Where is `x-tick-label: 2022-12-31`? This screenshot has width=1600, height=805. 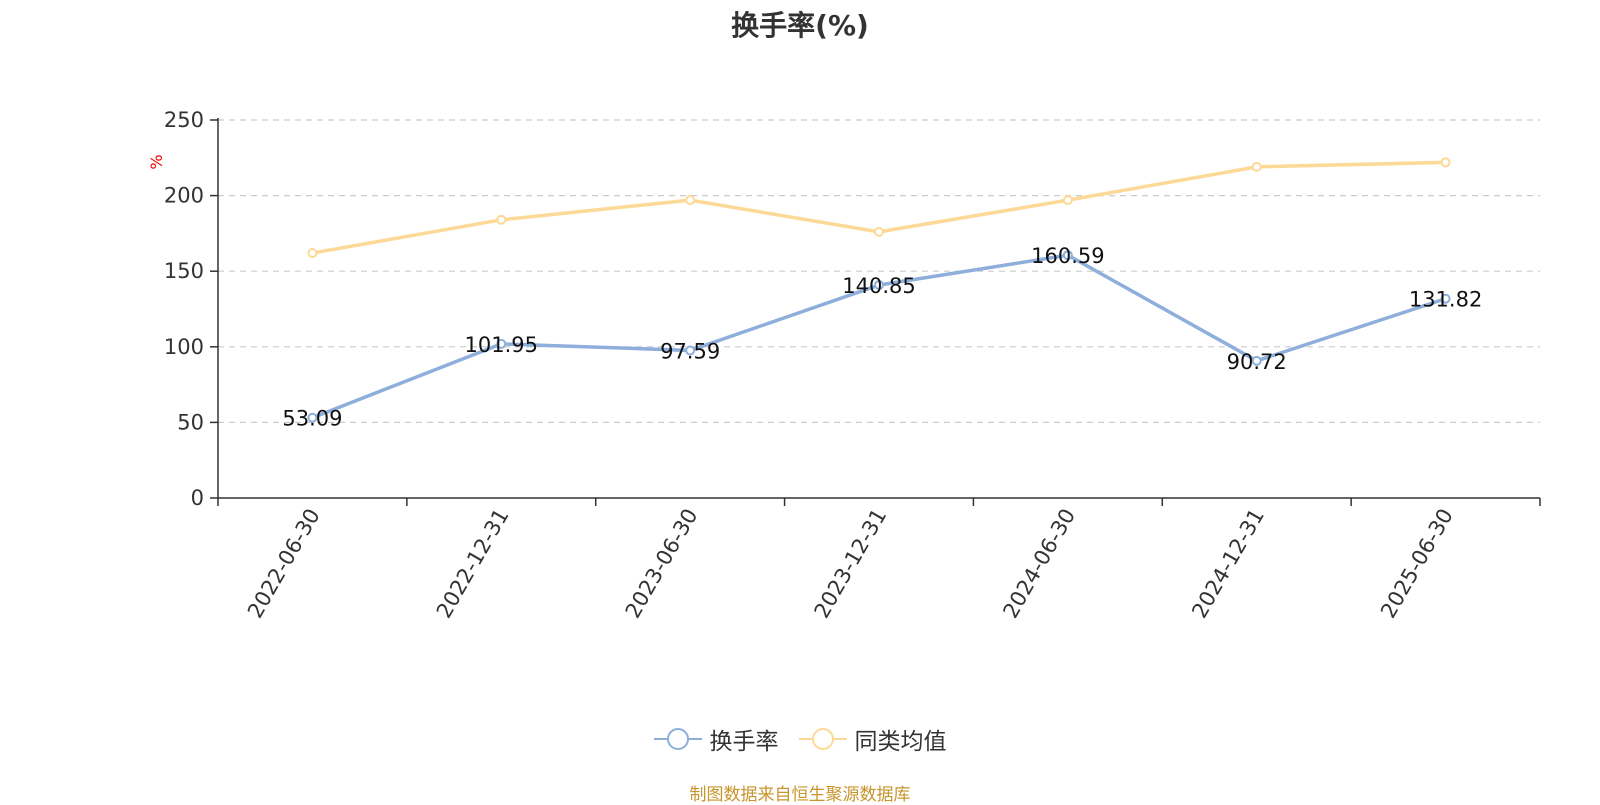 x-tick-label: 2022-12-31 is located at coordinates (473, 564).